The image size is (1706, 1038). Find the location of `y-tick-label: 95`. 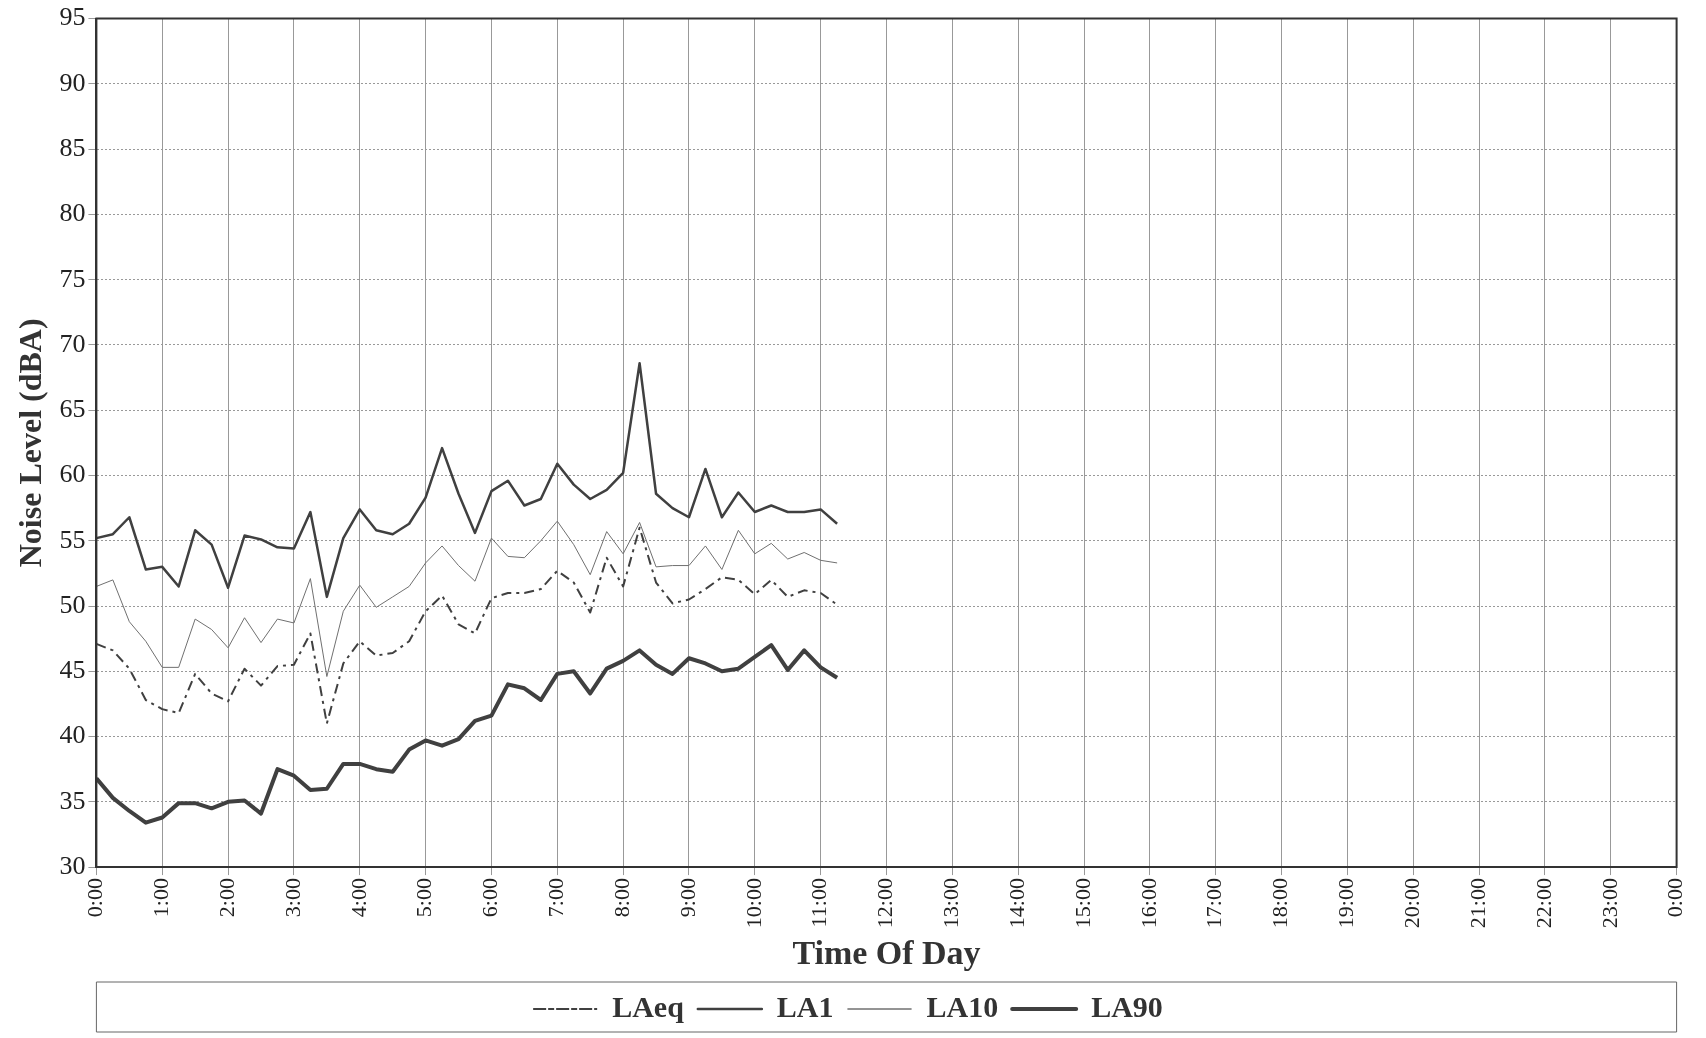

y-tick-label: 95 is located at coordinates (72, 17).